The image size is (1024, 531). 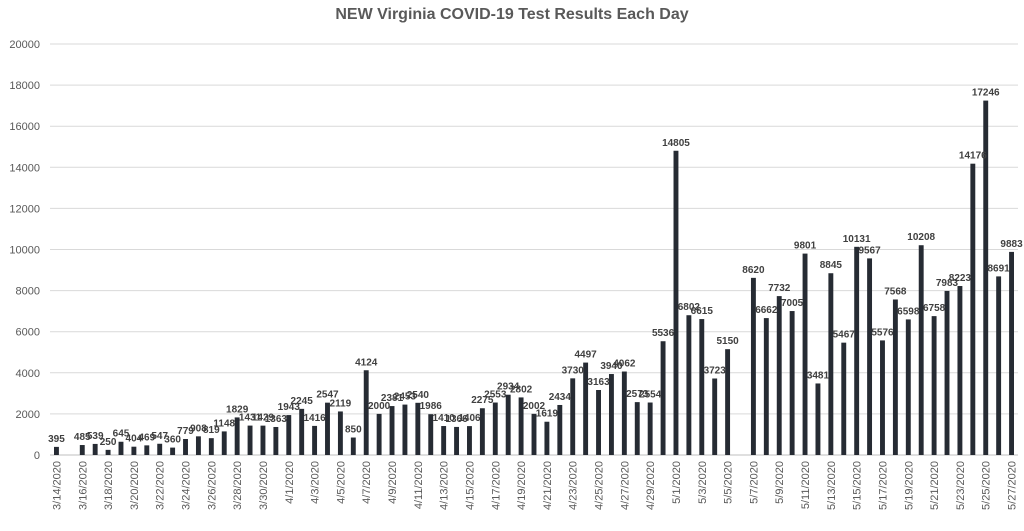 What do you see at coordinates (238, 485) in the screenshot?
I see `x-tick-label: 3/28/2020` at bounding box center [238, 485].